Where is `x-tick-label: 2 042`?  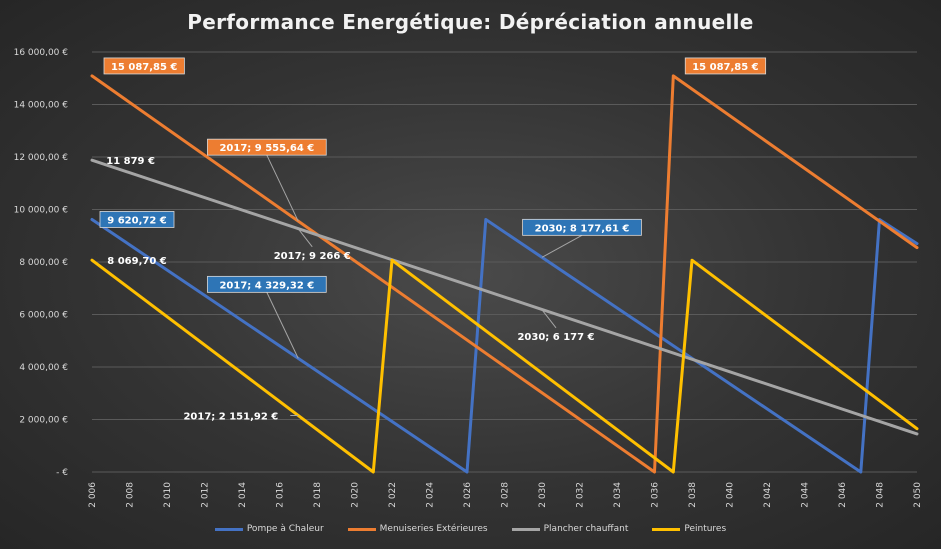
x-tick-label: 2 042 is located at coordinates (768, 495).